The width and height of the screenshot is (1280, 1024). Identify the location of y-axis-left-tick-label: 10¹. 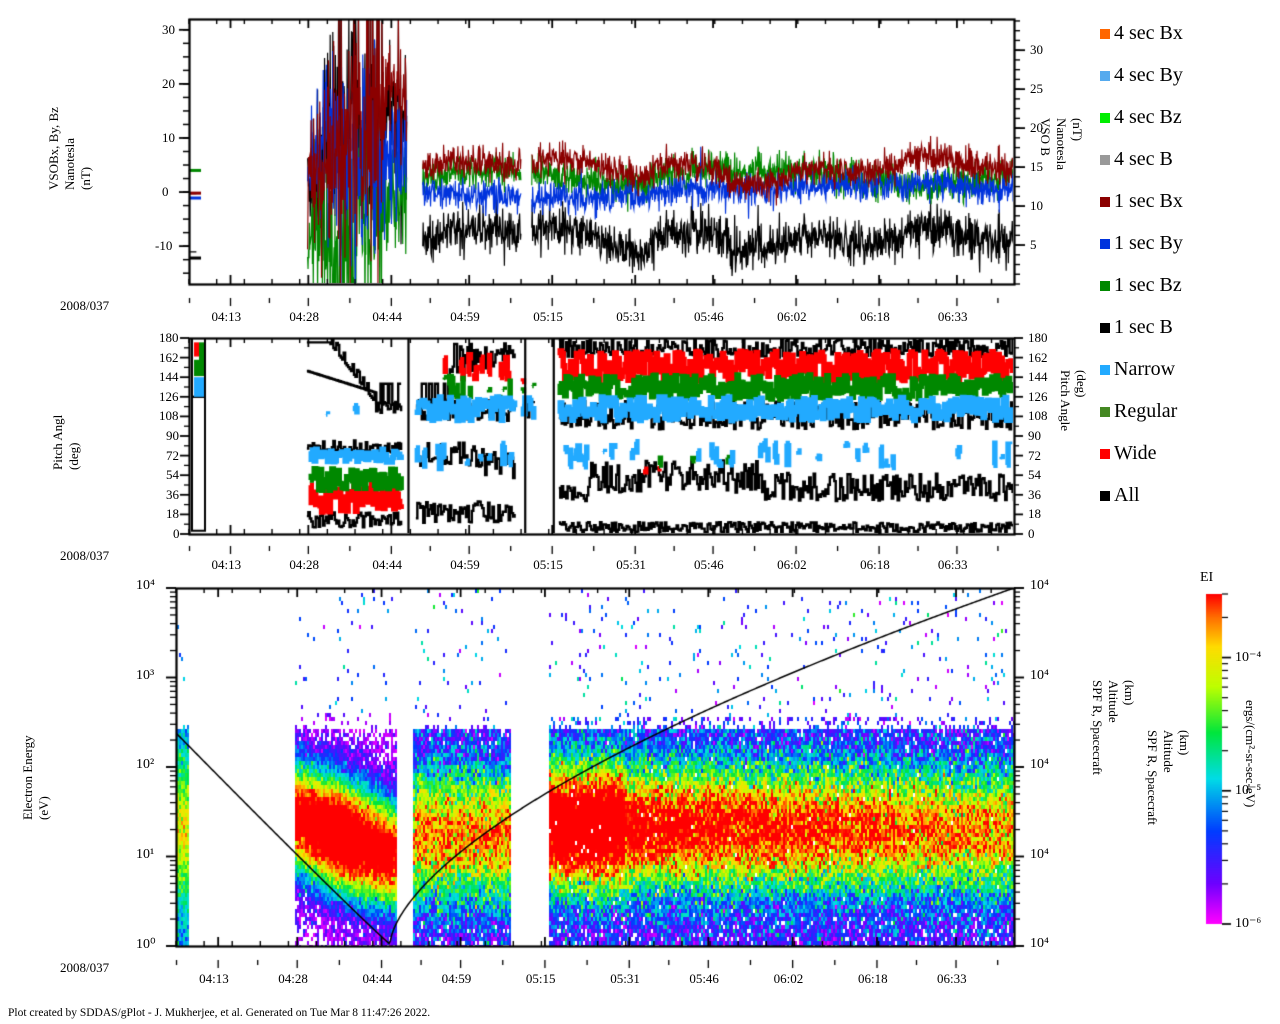
(145, 854).